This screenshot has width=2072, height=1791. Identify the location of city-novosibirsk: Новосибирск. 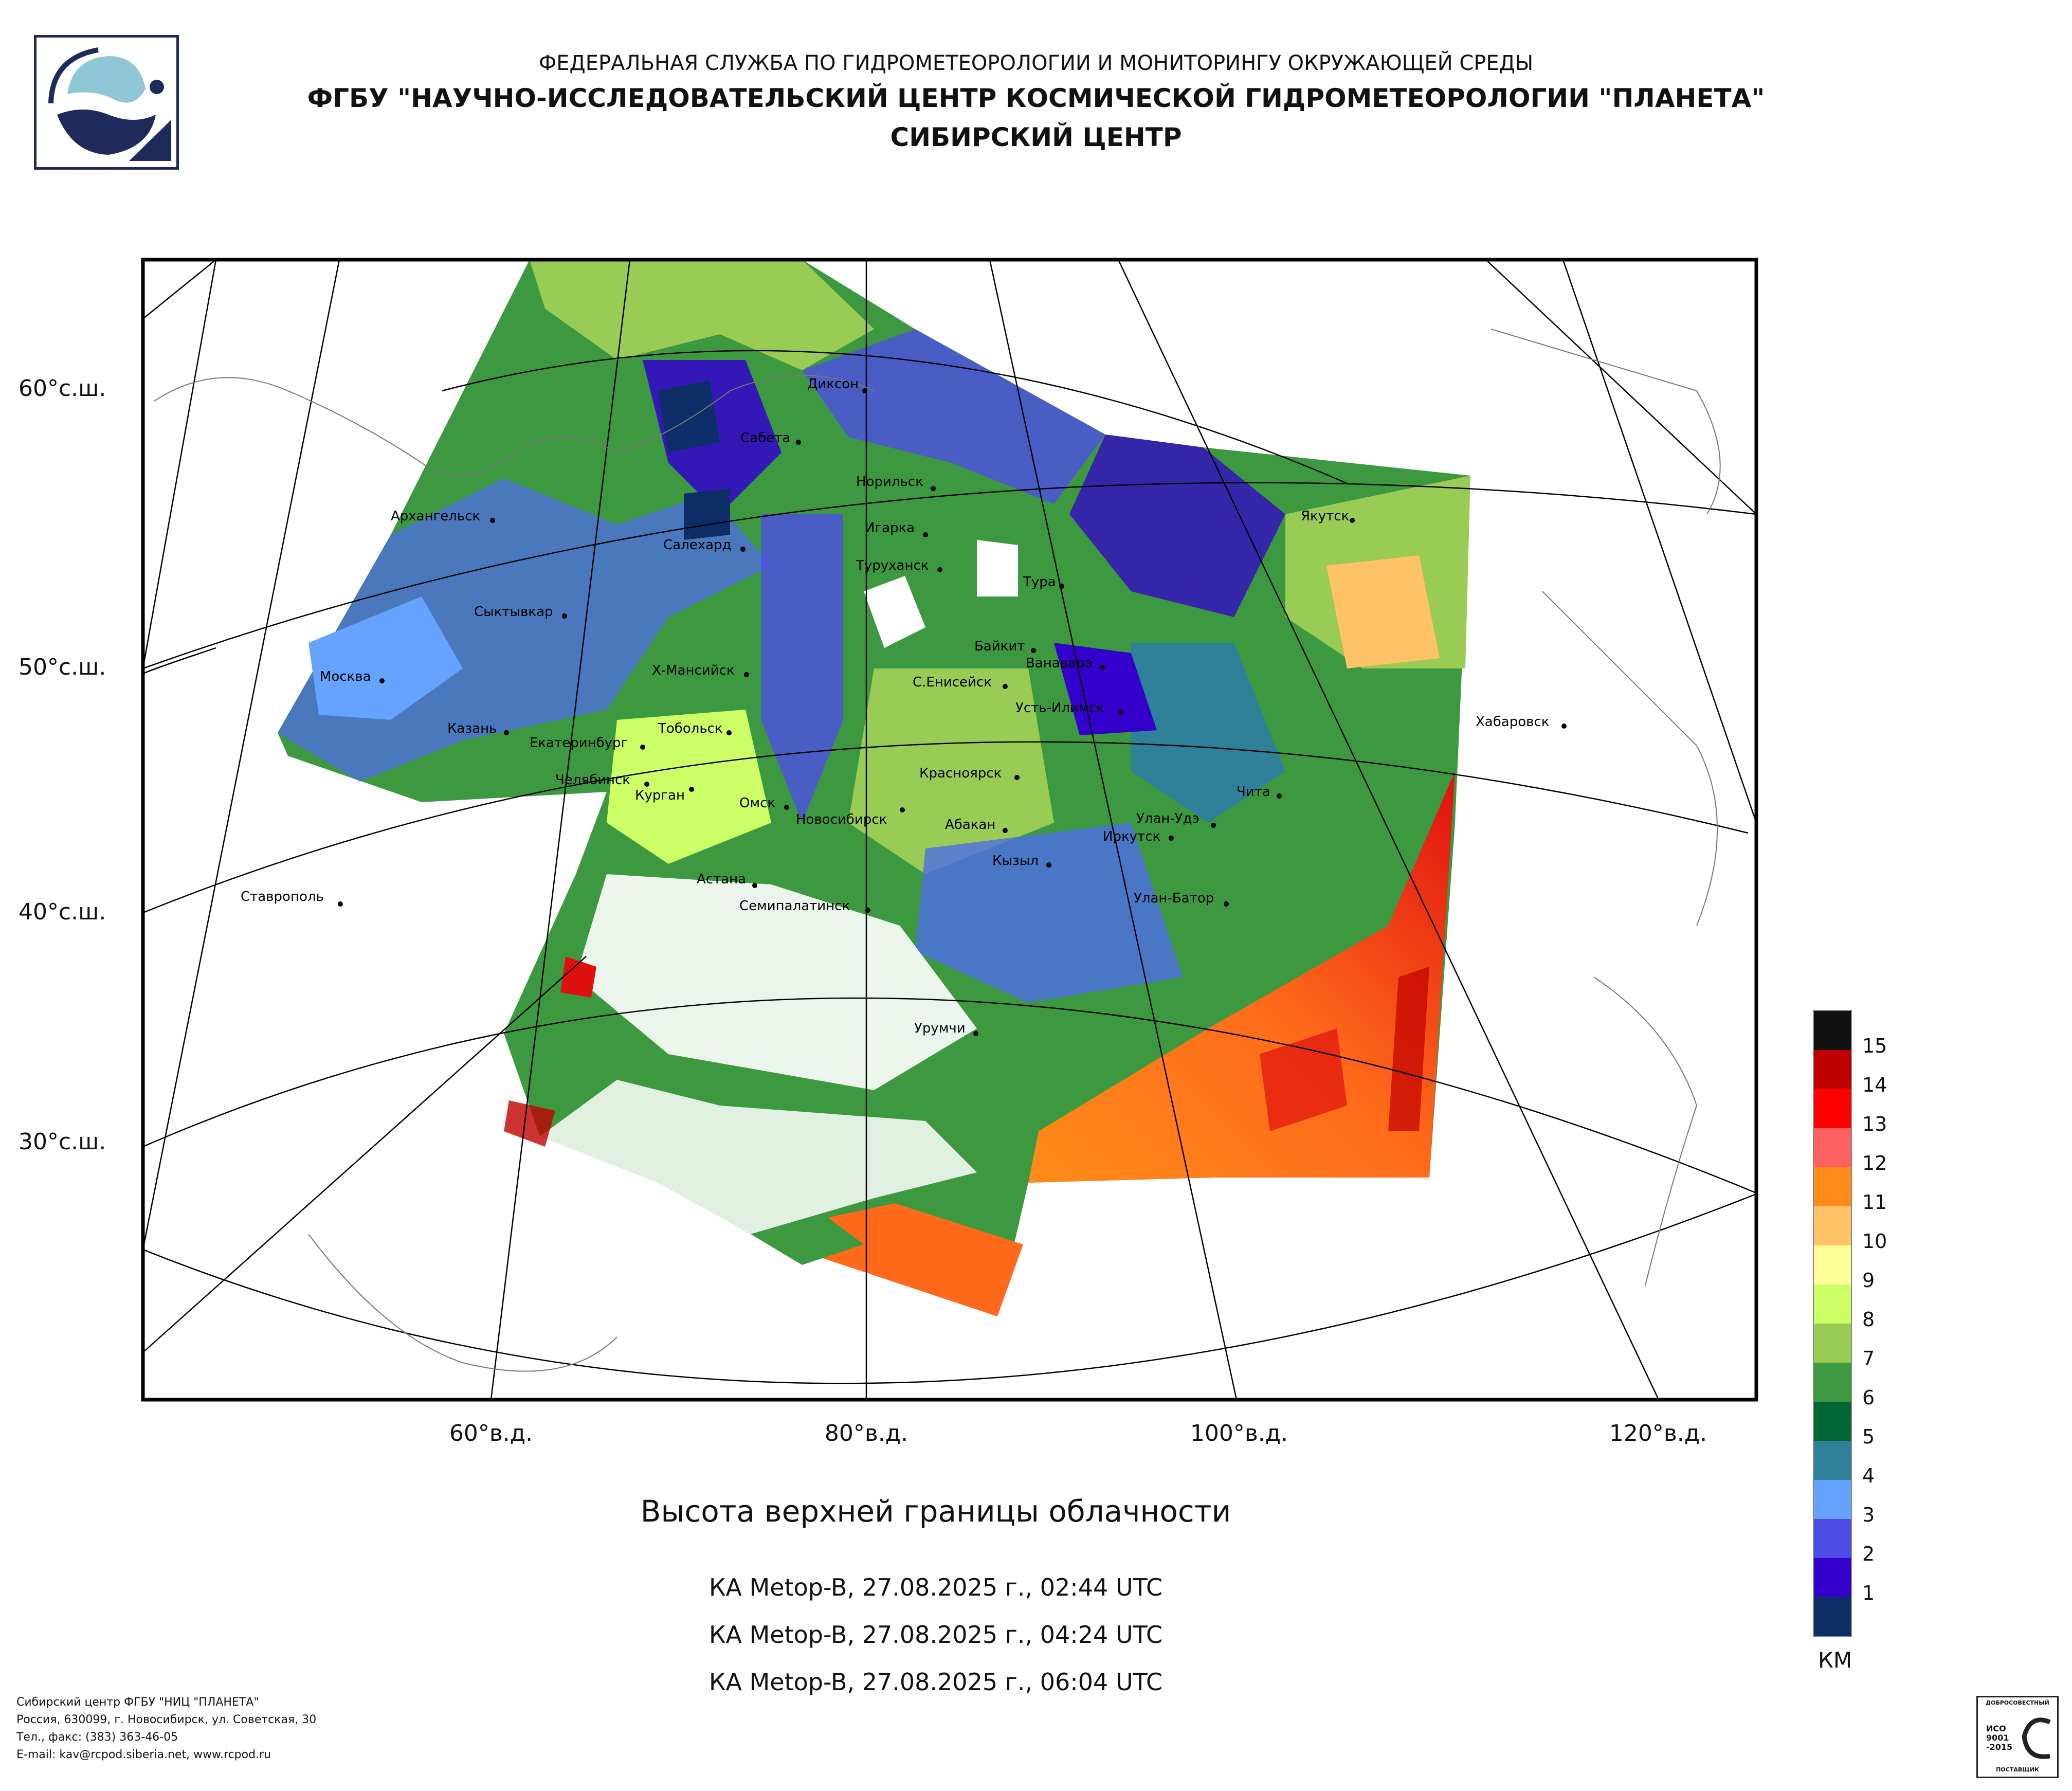
(850, 817).